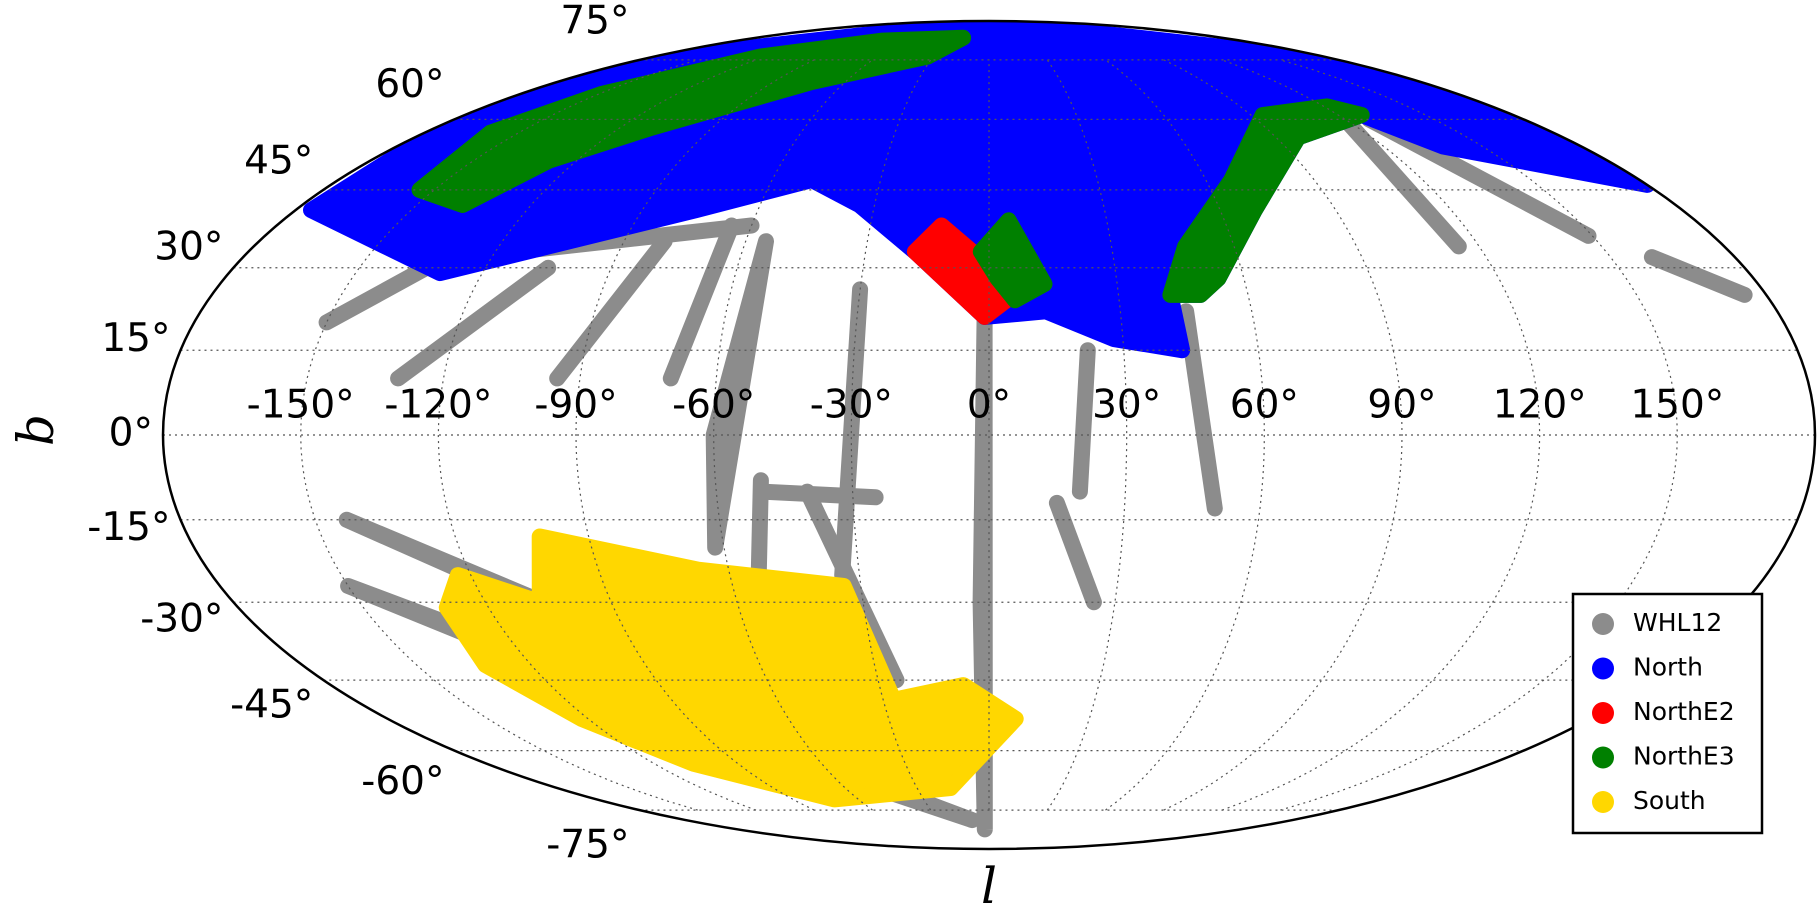 The width and height of the screenshot is (1820, 918). What do you see at coordinates (271, 704) in the screenshot?
I see `y-tick-label: -45°` at bounding box center [271, 704].